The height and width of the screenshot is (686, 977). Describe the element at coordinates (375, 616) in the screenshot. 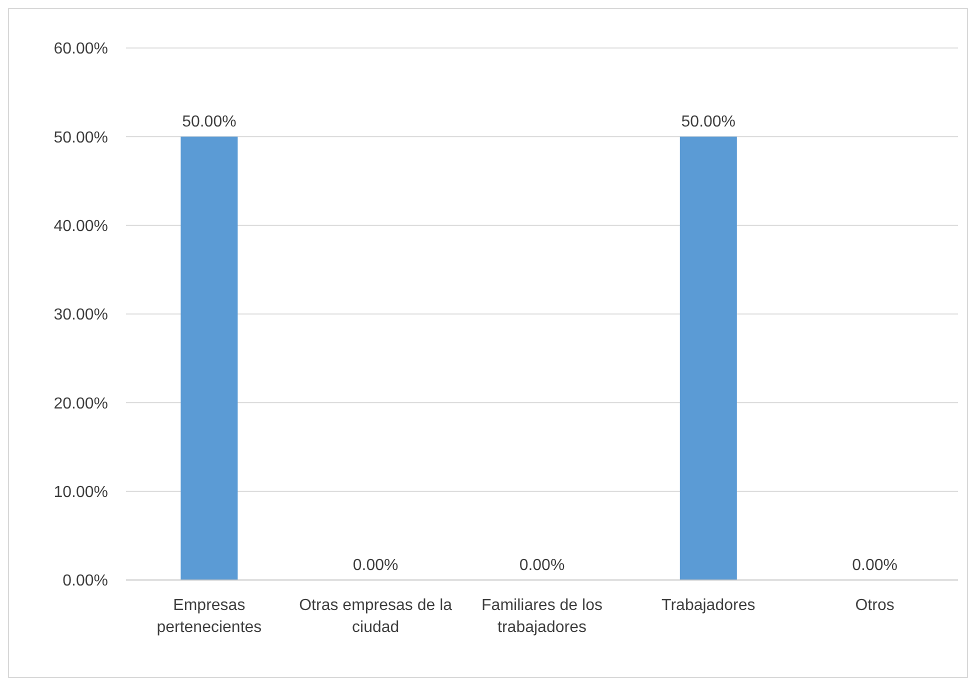

I see `x-tick-label: Otras empresas de la ciudad` at that location.